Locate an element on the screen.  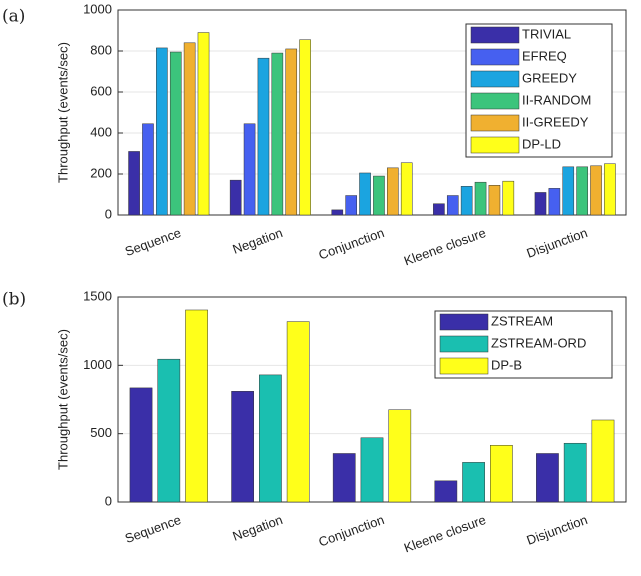
legend-label: ZSTREAM is located at coordinates (522, 320).